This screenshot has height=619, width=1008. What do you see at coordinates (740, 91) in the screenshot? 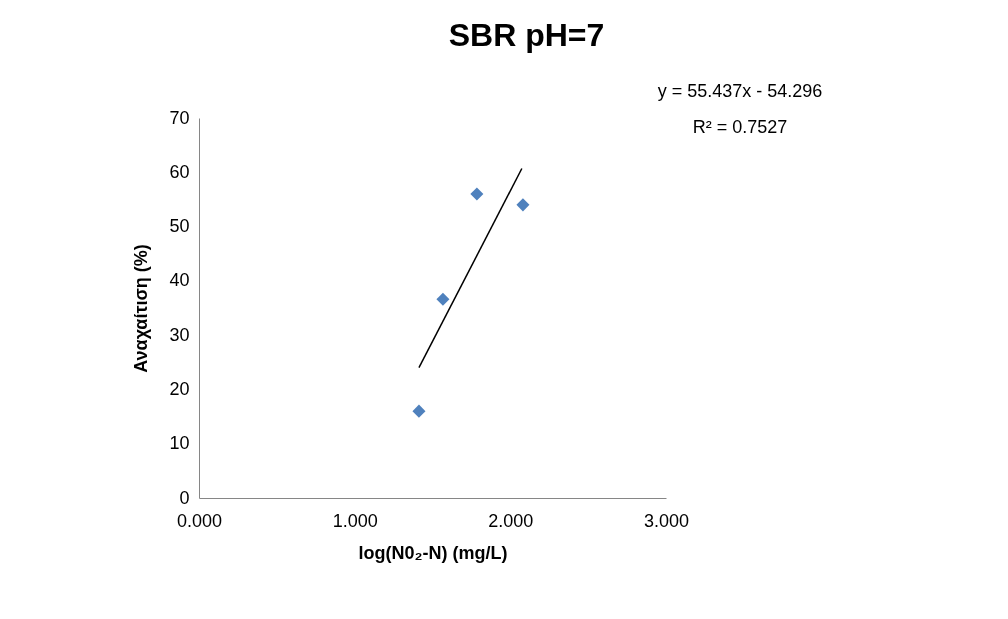
I see `text: y = 55.437x - 54.296` at bounding box center [740, 91].